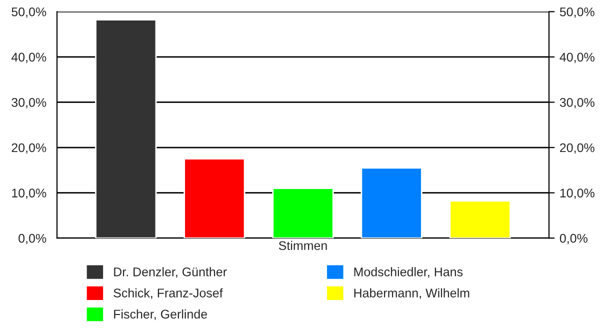 This screenshot has height=333, width=600. What do you see at coordinates (29, 103) in the screenshot?
I see `y-tick-label: 30,0%` at bounding box center [29, 103].